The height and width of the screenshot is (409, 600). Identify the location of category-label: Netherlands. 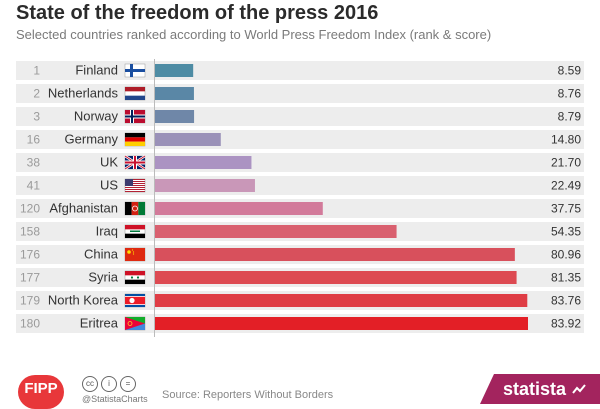
(83, 93).